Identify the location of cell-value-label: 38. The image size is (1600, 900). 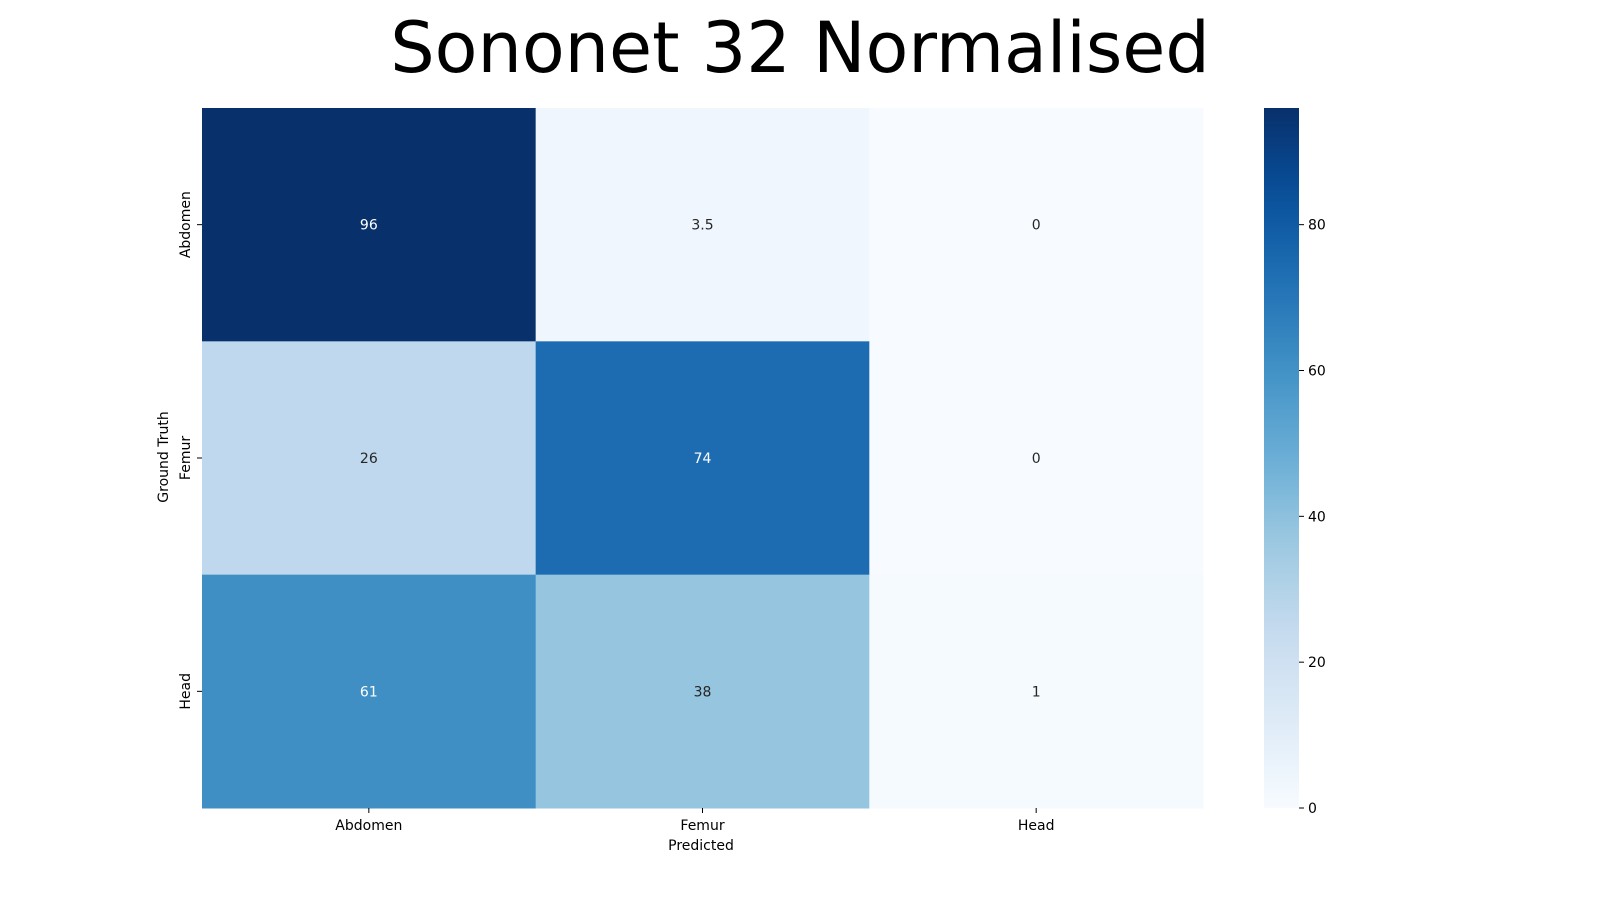
(703, 692).